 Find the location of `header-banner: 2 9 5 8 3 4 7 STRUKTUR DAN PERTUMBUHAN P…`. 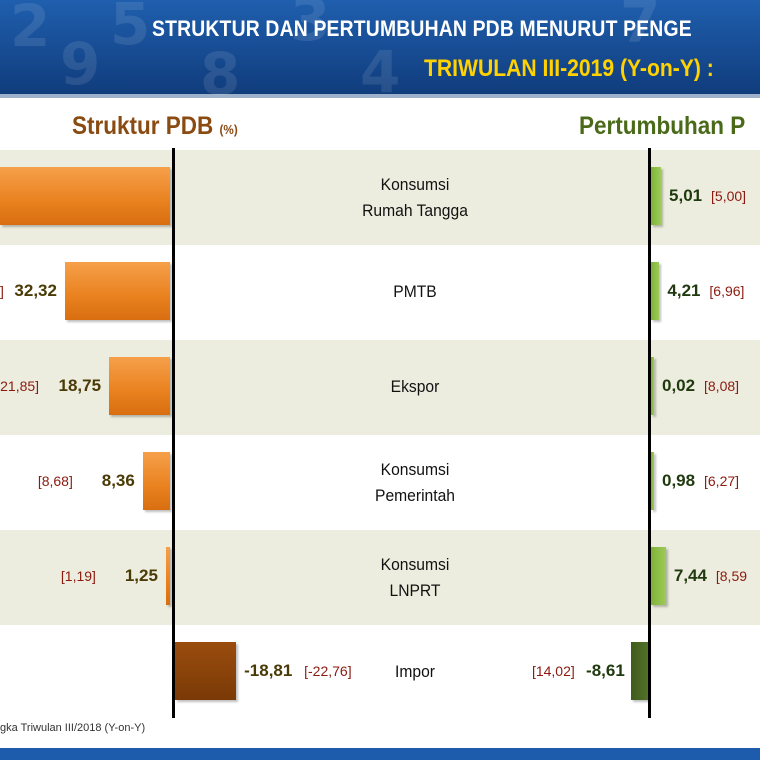

header-banner: 2 9 5 8 3 4 7 STRUKTUR DAN PERTUMBUHAN P… is located at coordinates (380, 49).